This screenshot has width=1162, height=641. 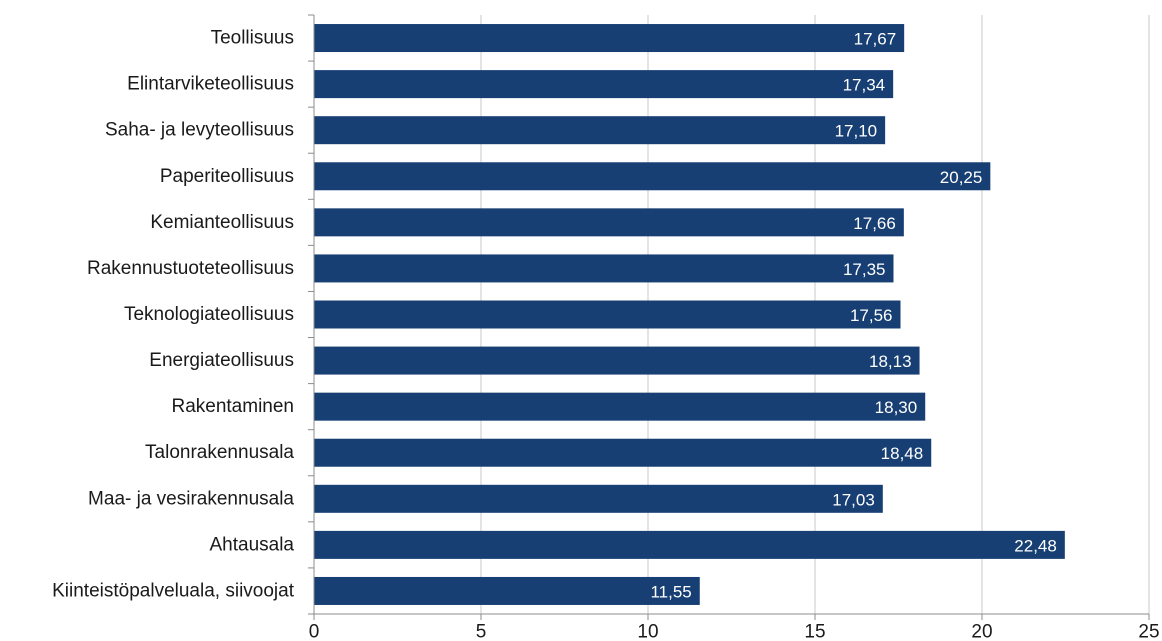 What do you see at coordinates (647, 631) in the screenshot?
I see `x-tick-label: 10` at bounding box center [647, 631].